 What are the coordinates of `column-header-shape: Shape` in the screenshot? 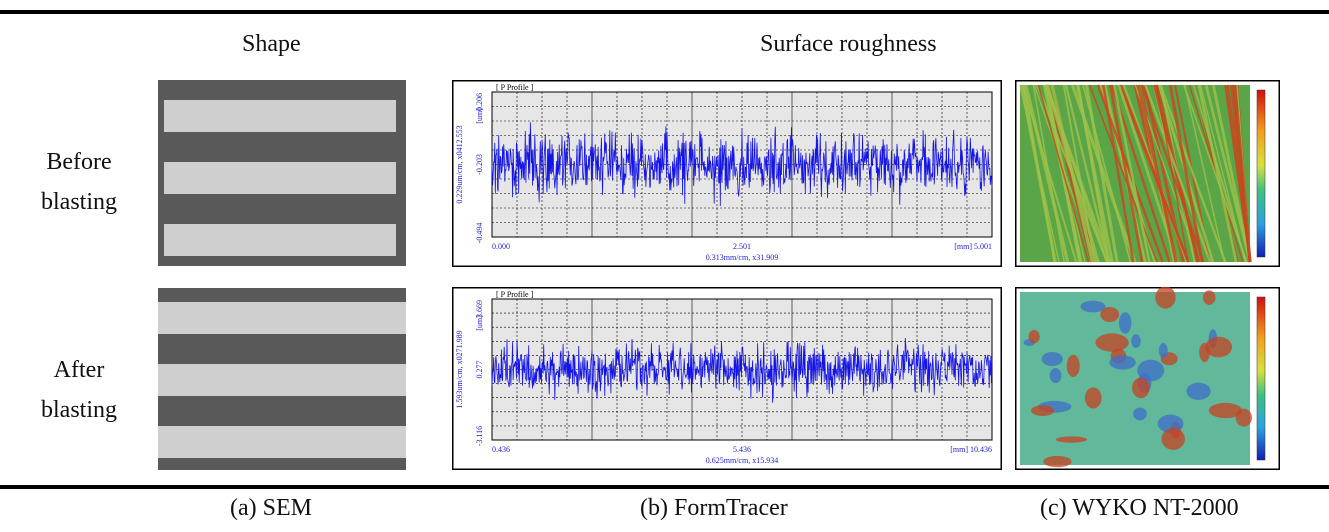 It's located at (271, 44).